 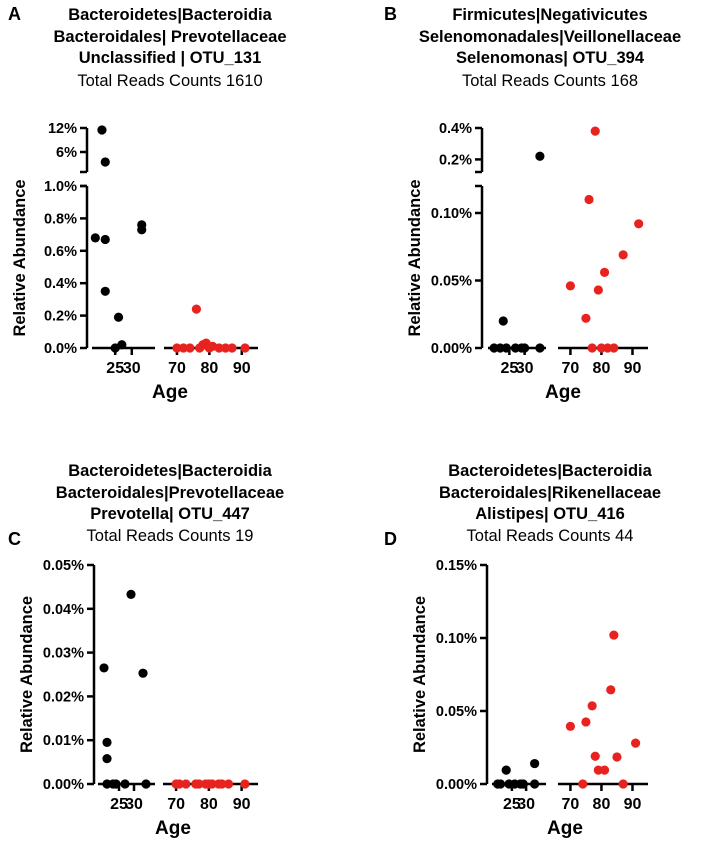 I want to click on y-tick-label: 0.02%, so click(x=63, y=697).